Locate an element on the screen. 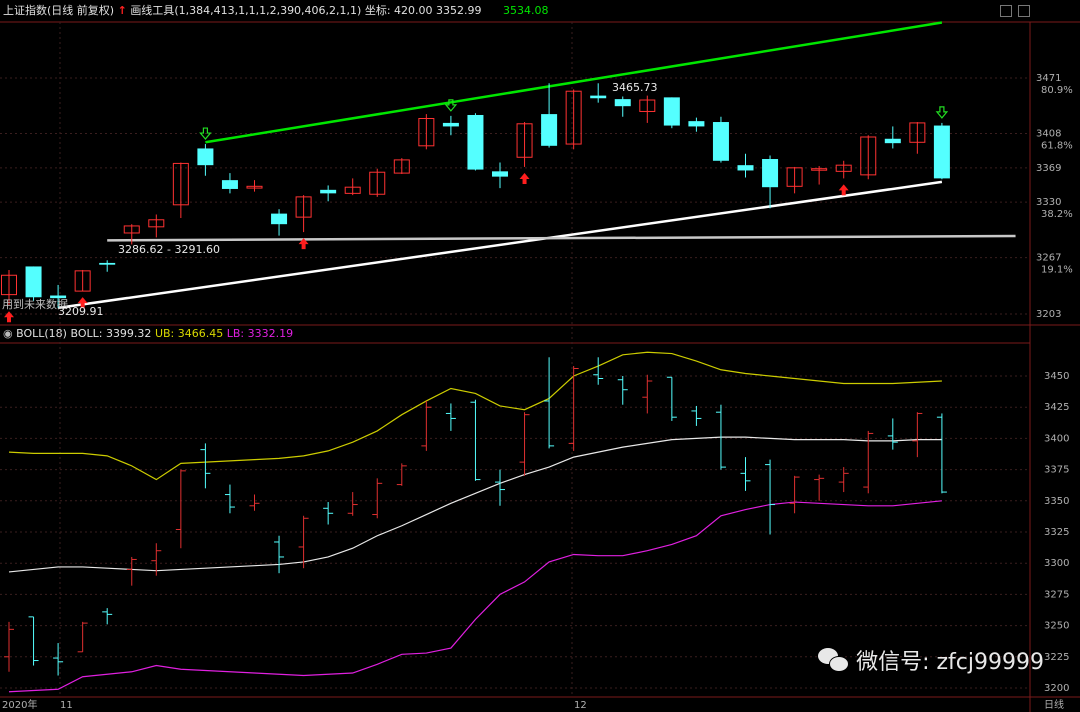  trendline-horizontal-gray is located at coordinates (561, 238).